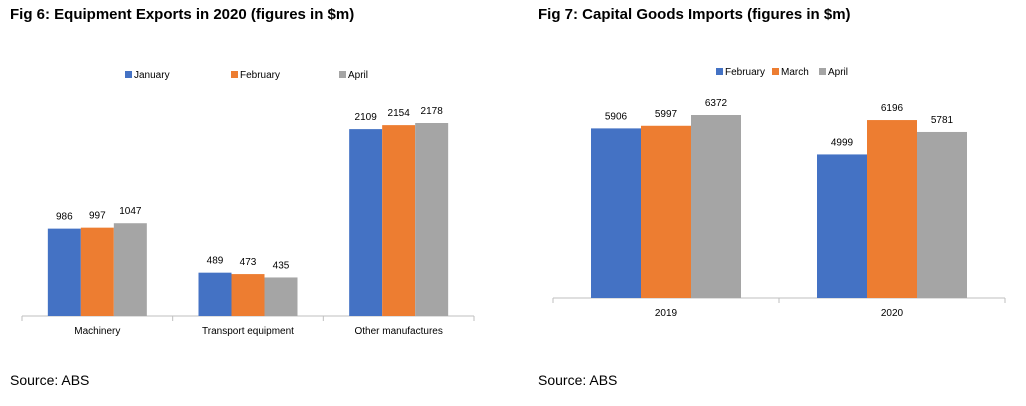 Image resolution: width=1026 pixels, height=406 pixels. I want to click on fig6-data-label: 2109, so click(366, 117).